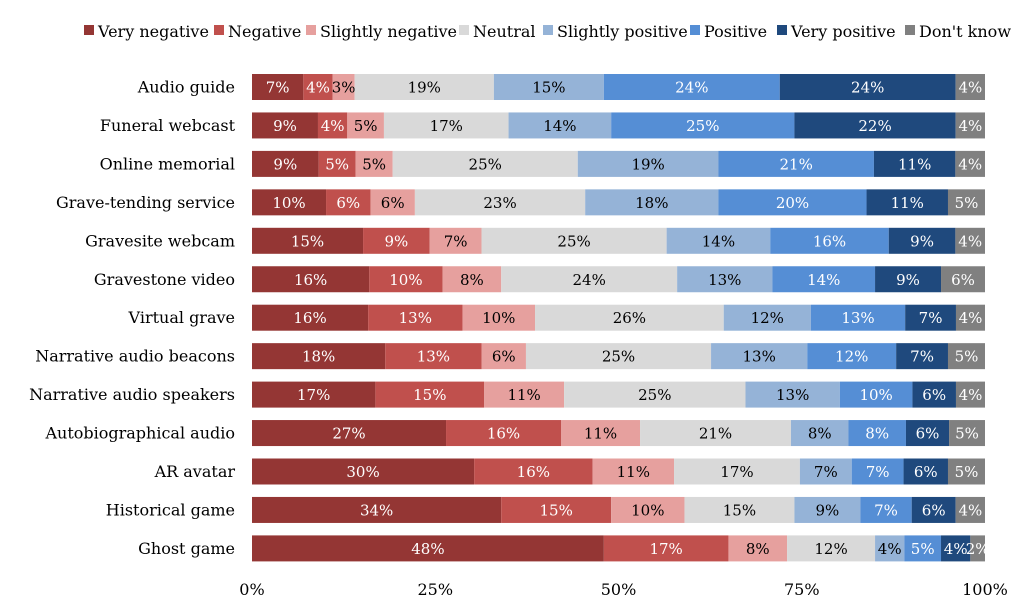  Describe the element at coordinates (758, 549) in the screenshot. I see `data-label: 8%` at that location.